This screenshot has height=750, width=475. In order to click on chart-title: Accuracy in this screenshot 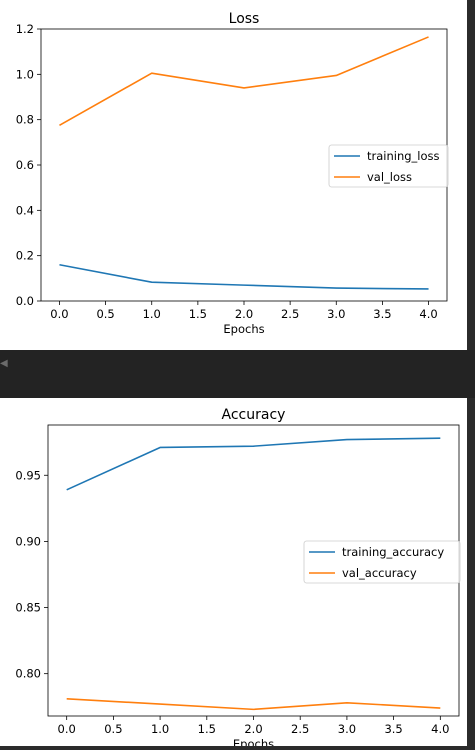, I will do `click(254, 415)`.